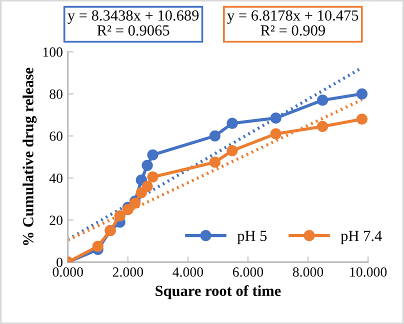 Image resolution: width=404 pixels, height=324 pixels. What do you see at coordinates (188, 272) in the screenshot?
I see `x-tick-label: 4.000` at bounding box center [188, 272].